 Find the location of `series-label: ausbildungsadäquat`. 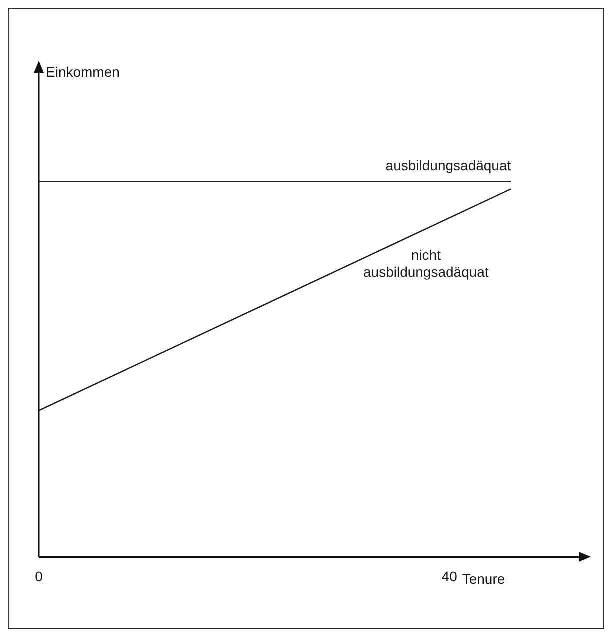

series-label: ausbildungsadäquat is located at coordinates (449, 166).